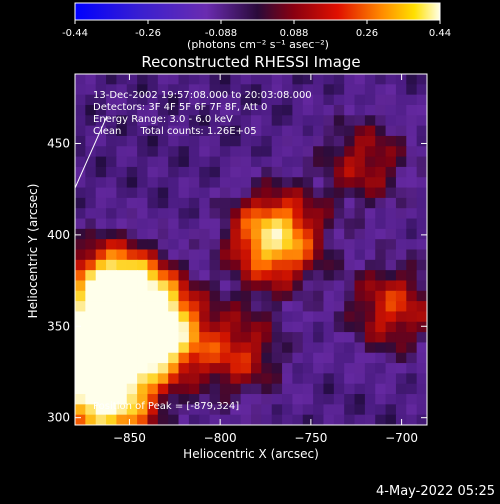 The height and width of the screenshot is (504, 500). What do you see at coordinates (256, 33) in the screenshot?
I see `colorbar-tick-labels: -0.44 -0.26 -0.088 0.088 0.26 0.44` at bounding box center [256, 33].